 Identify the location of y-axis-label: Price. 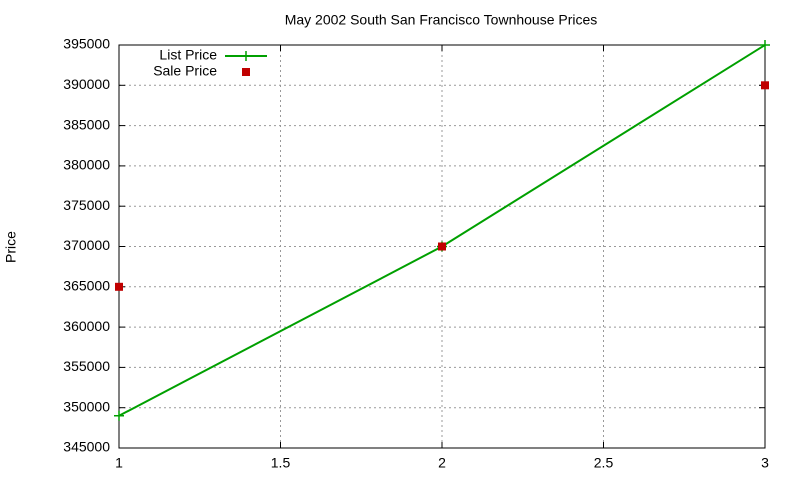
(11, 247).